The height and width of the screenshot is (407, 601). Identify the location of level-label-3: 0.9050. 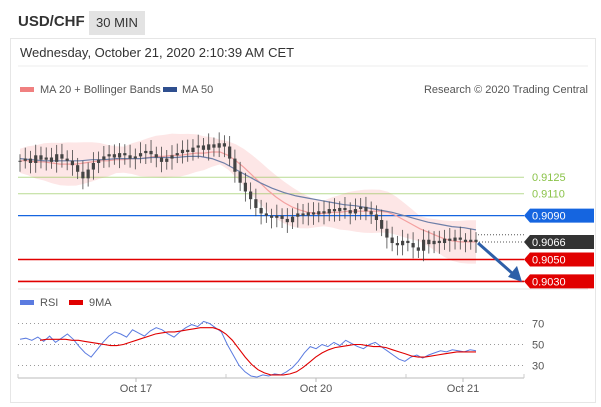
(549, 260).